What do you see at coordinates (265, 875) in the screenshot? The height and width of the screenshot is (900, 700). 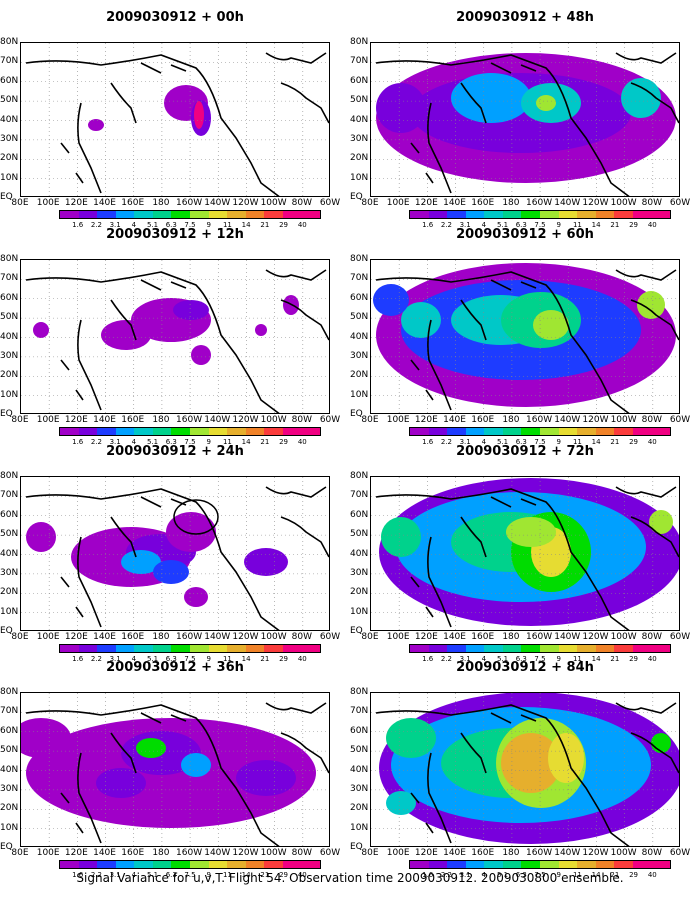 I see `colorbar-label: 21` at bounding box center [265, 875].